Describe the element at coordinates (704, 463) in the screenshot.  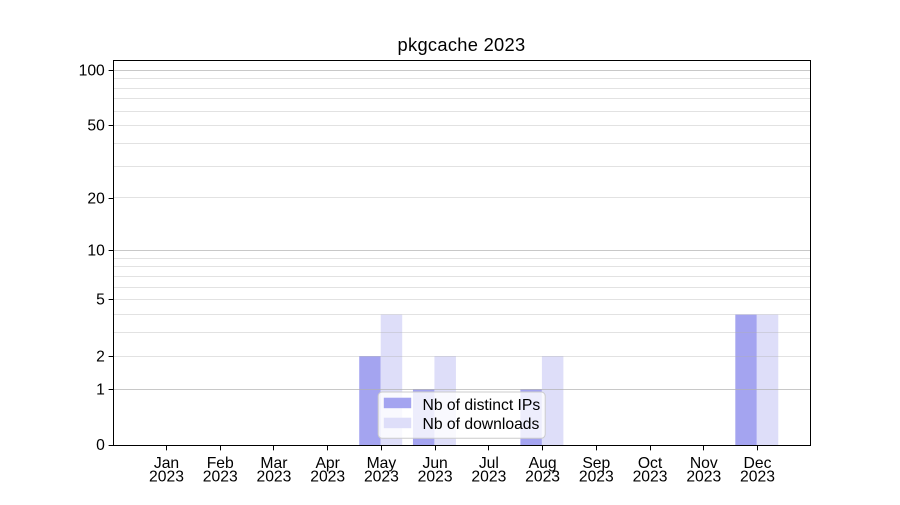
I see `svg-text: Nov` at that location.